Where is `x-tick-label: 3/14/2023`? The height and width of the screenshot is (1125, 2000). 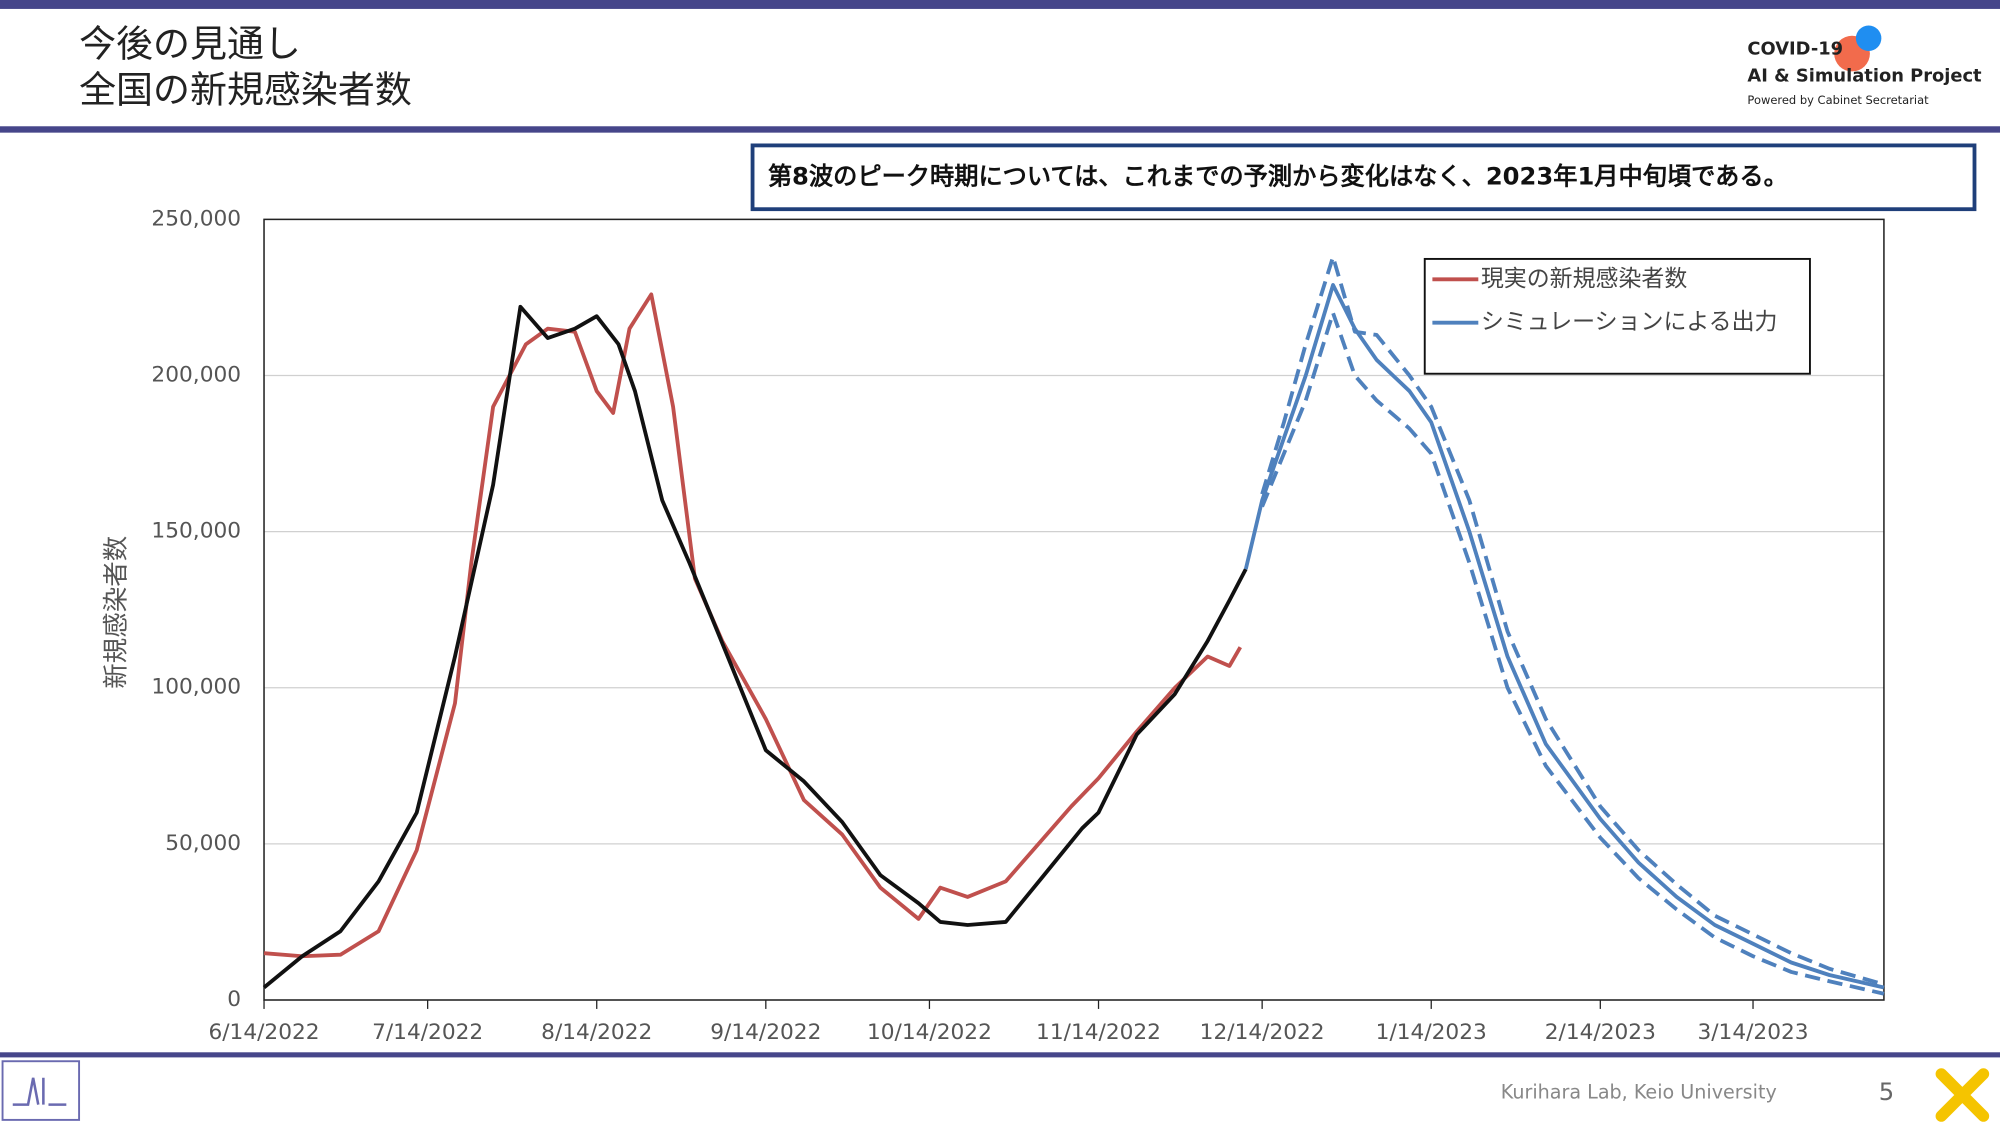
x-tick-label: 3/14/2023 is located at coordinates (1752, 1032).